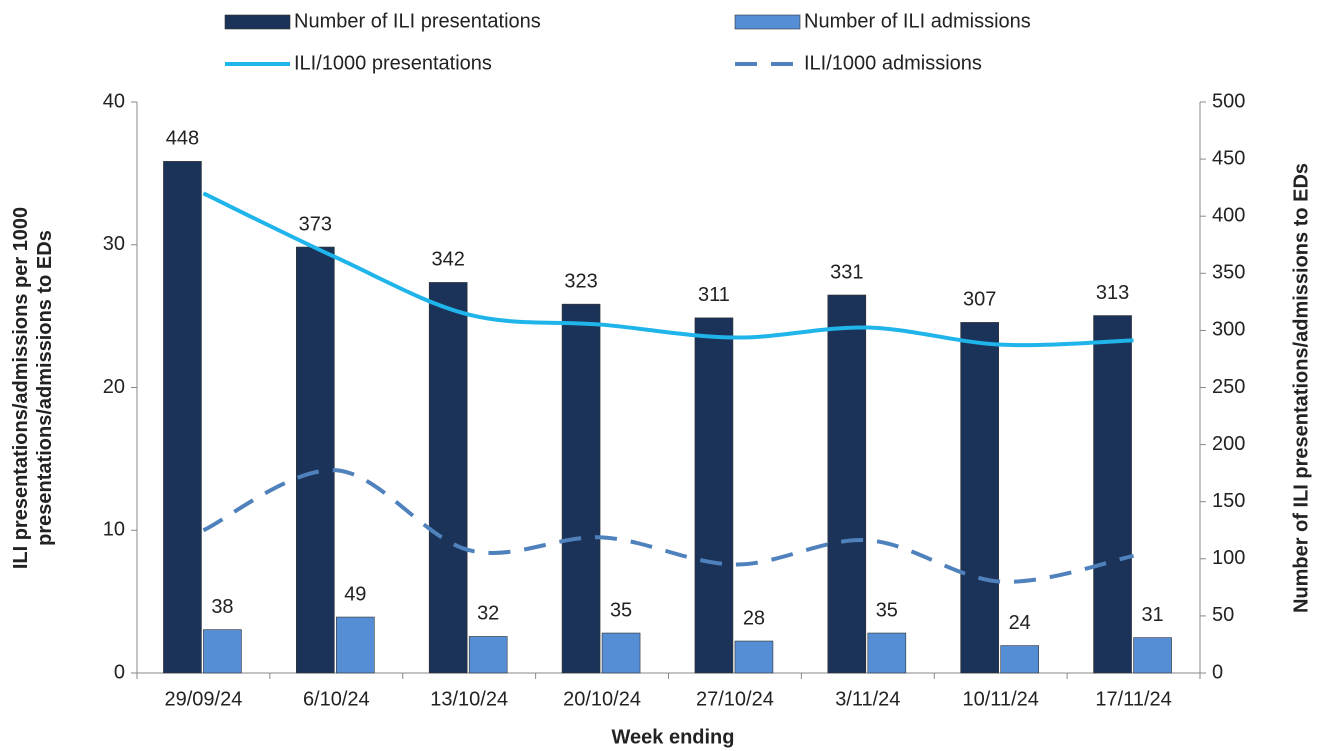 The width and height of the screenshot is (1325, 751). I want to click on x-tick-label: 27/10/24, so click(735, 699).